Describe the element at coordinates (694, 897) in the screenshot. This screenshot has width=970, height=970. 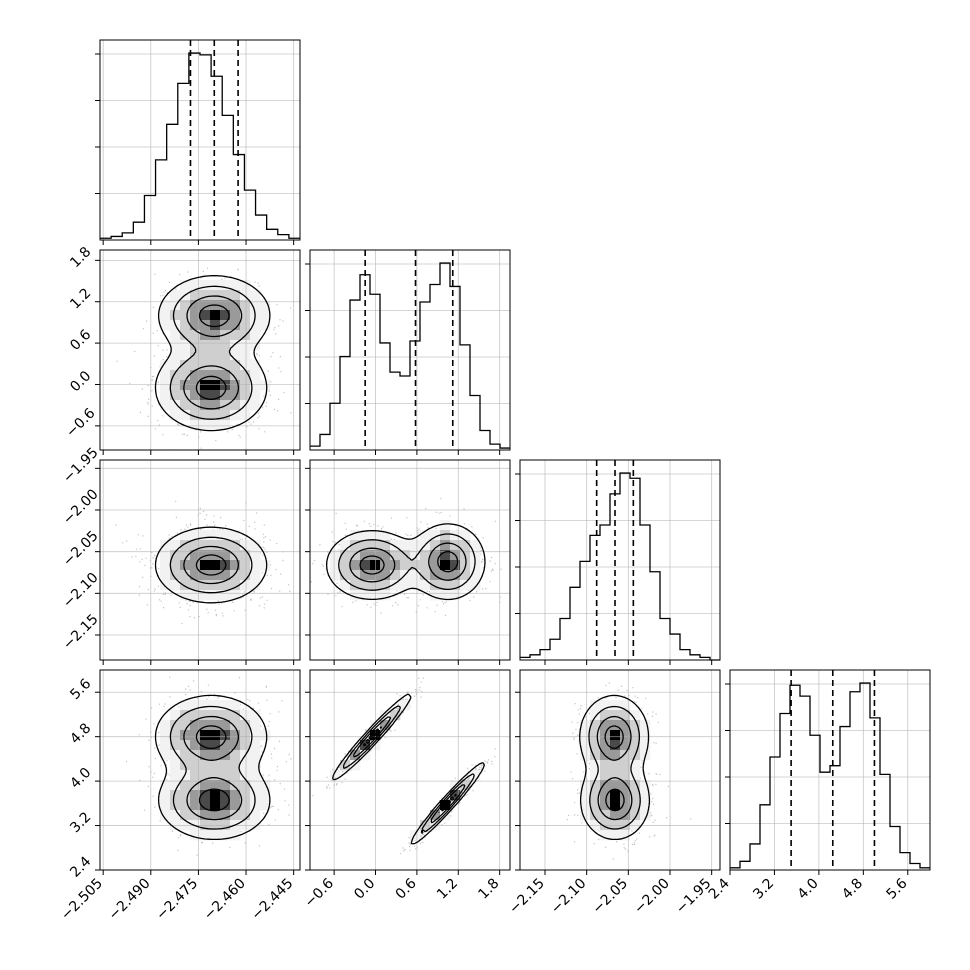
I see `xaxis-2-tick-label-4: −1.95` at that location.